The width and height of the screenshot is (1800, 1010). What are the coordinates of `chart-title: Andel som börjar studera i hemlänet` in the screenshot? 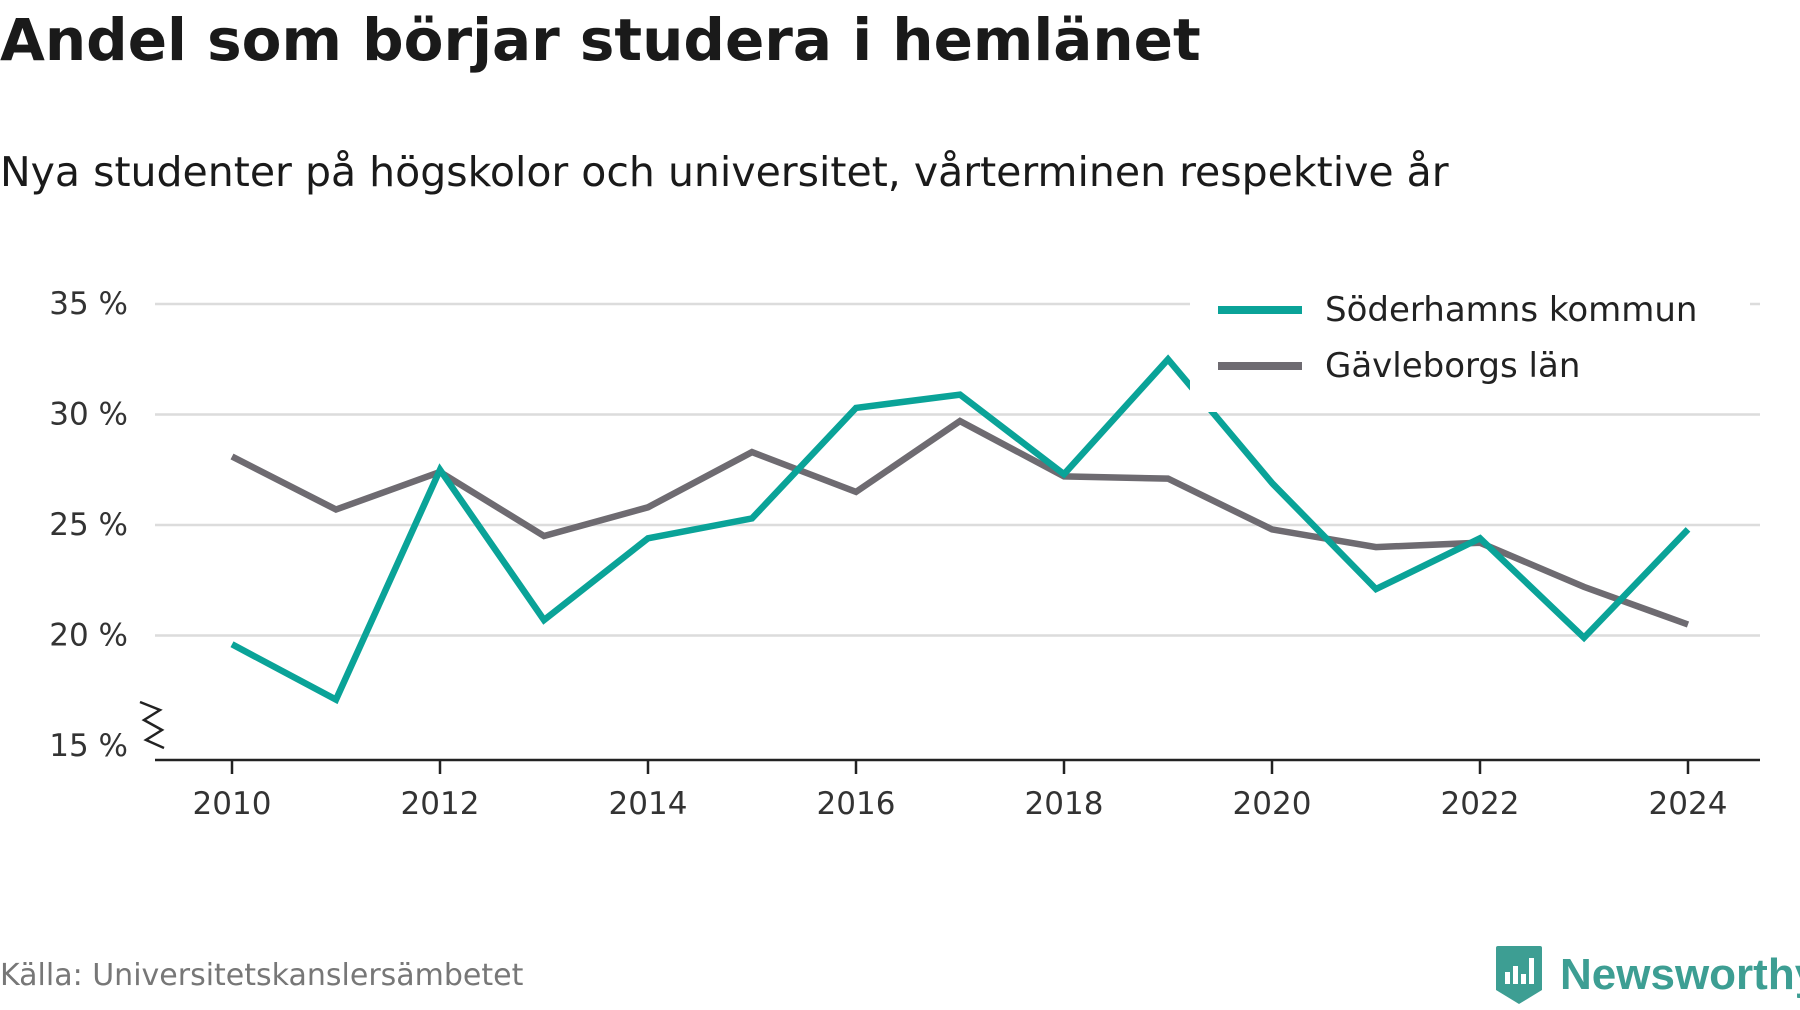 It's located at (600, 40).